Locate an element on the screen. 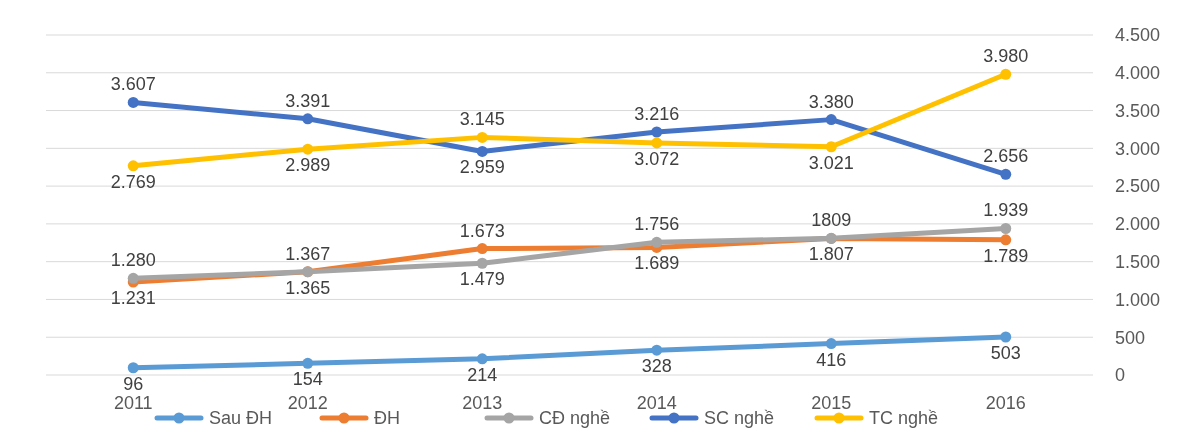  data-label: 154 is located at coordinates (307, 379).